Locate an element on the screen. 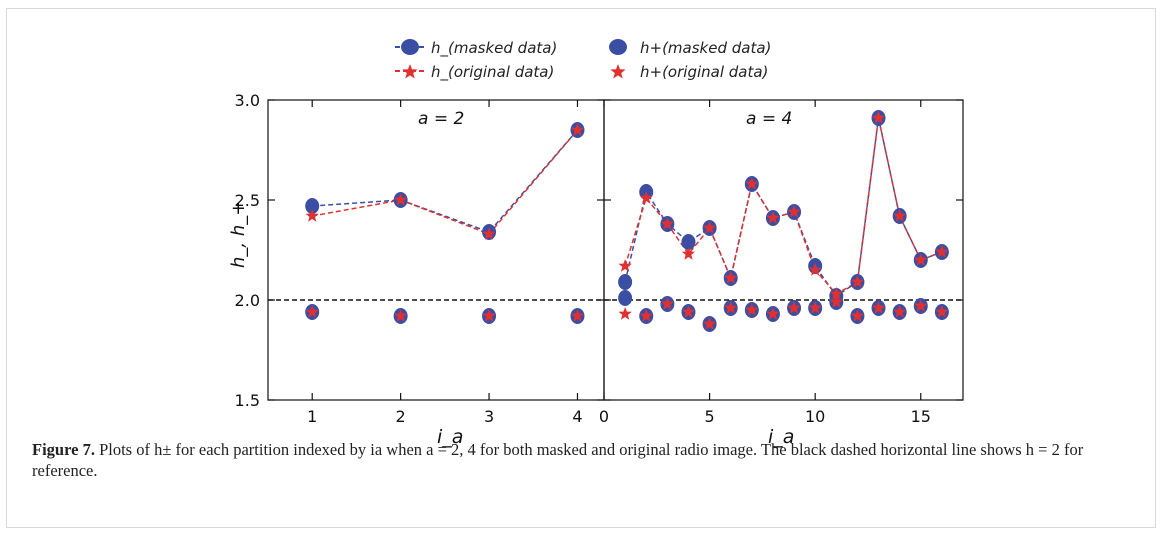  x-axis-label-a4: i_a is located at coordinates (781, 437).